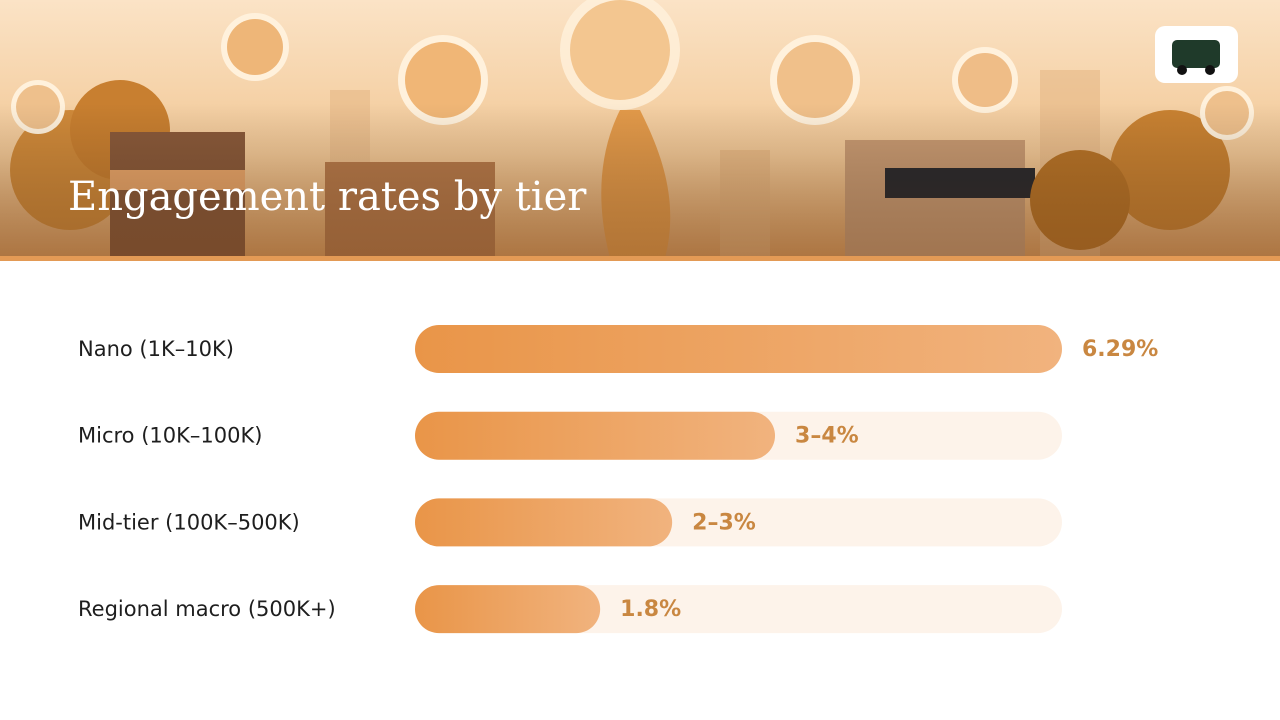  Describe the element at coordinates (724, 522) in the screenshot. I see `value-label: 2–3%` at that location.